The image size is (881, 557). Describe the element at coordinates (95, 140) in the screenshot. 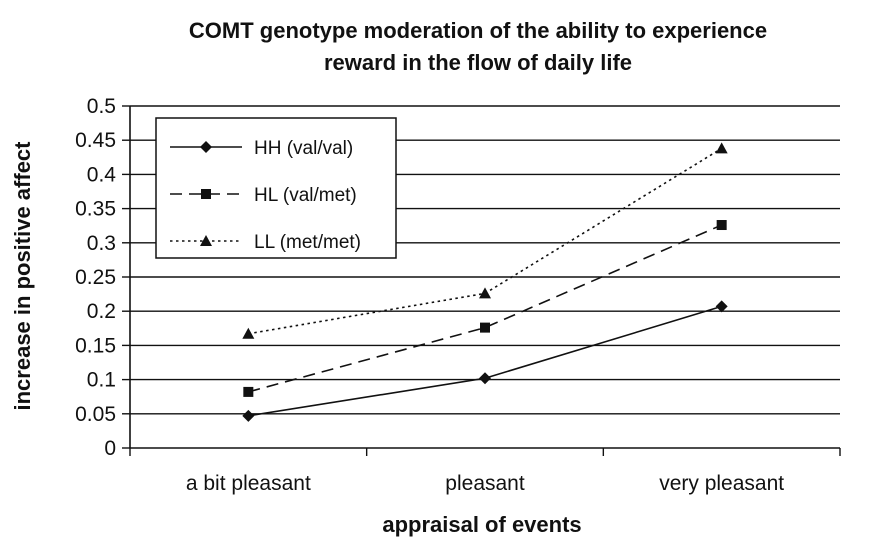

I see `y-tick-label-9: 0.45` at that location.